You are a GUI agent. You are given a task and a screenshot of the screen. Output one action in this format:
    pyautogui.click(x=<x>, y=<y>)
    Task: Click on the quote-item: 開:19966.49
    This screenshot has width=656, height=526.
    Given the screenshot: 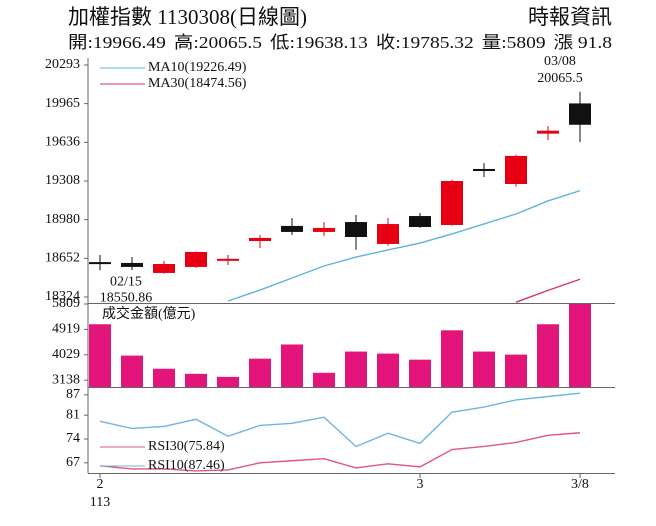 What is the action you would take?
    pyautogui.click(x=117, y=42)
    